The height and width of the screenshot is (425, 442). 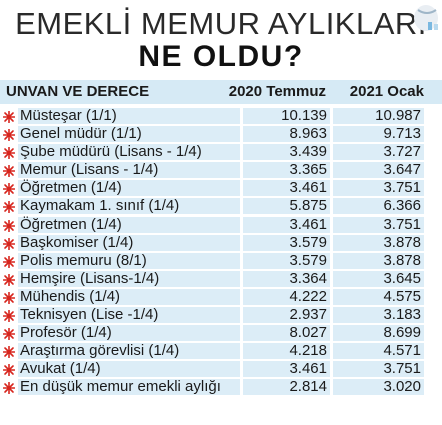 What do you see at coordinates (378, 351) in the screenshot?
I see `row-value-2021: 4.571` at bounding box center [378, 351].